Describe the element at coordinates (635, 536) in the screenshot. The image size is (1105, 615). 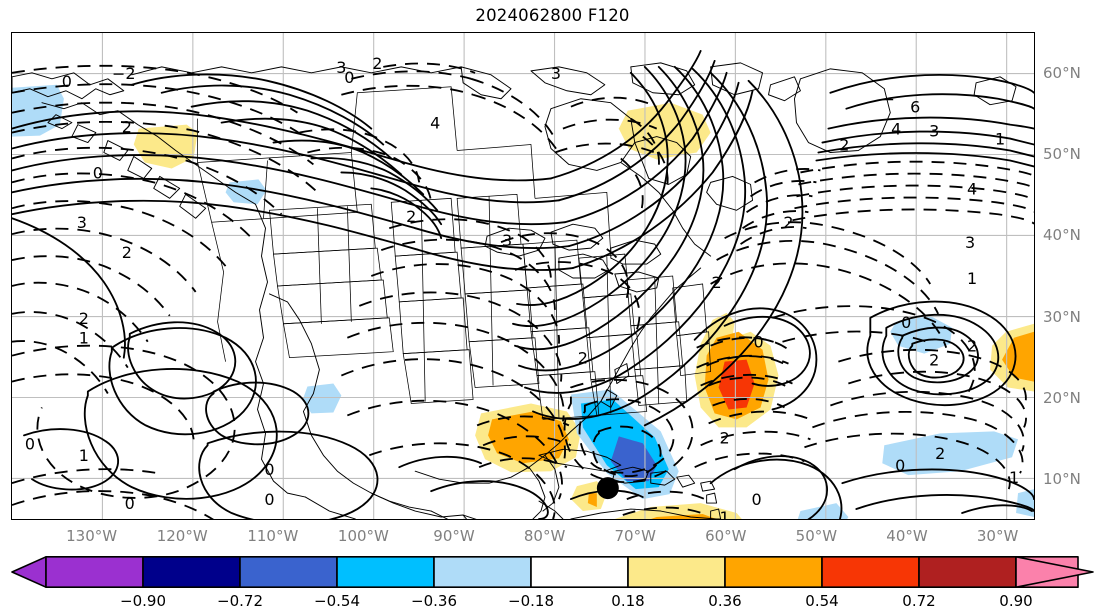
I see `lon-label-70w: 70°W` at that location.